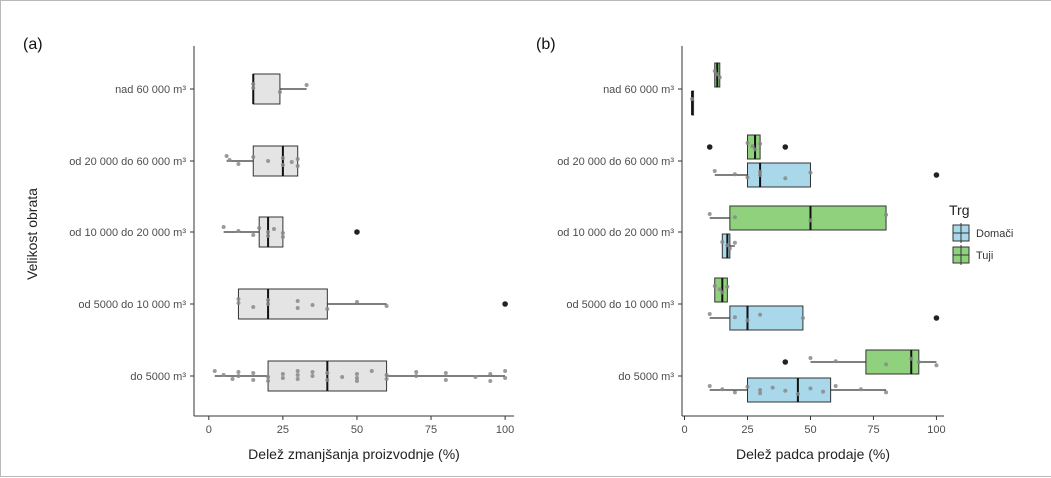 The width and height of the screenshot is (1051, 478). I want to click on panel-a-box-nad-60-000-m3-box, so click(266, 89).